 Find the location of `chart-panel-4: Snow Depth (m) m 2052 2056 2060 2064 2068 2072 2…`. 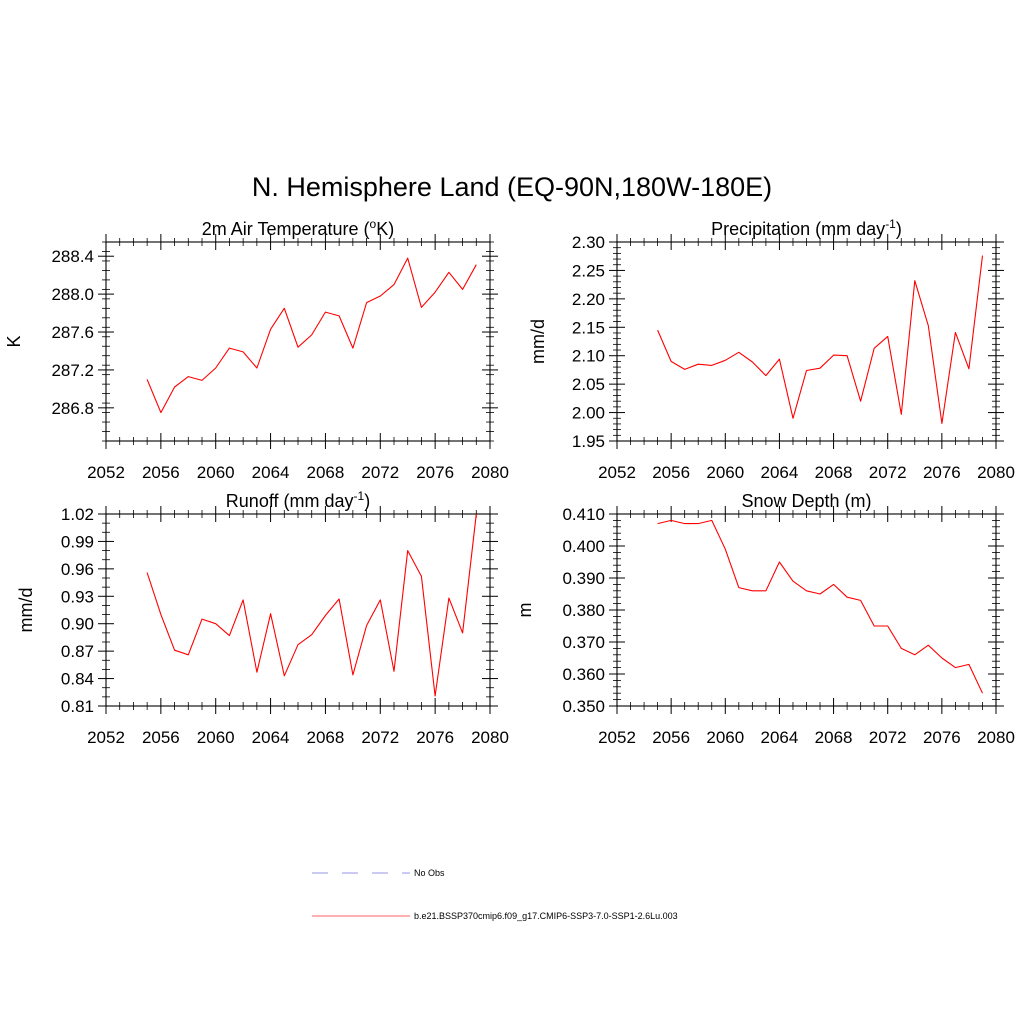

chart-panel-4: Snow Depth (m) m 2052 2056 2060 2064 2068 2072 2… is located at coordinates (765, 619).